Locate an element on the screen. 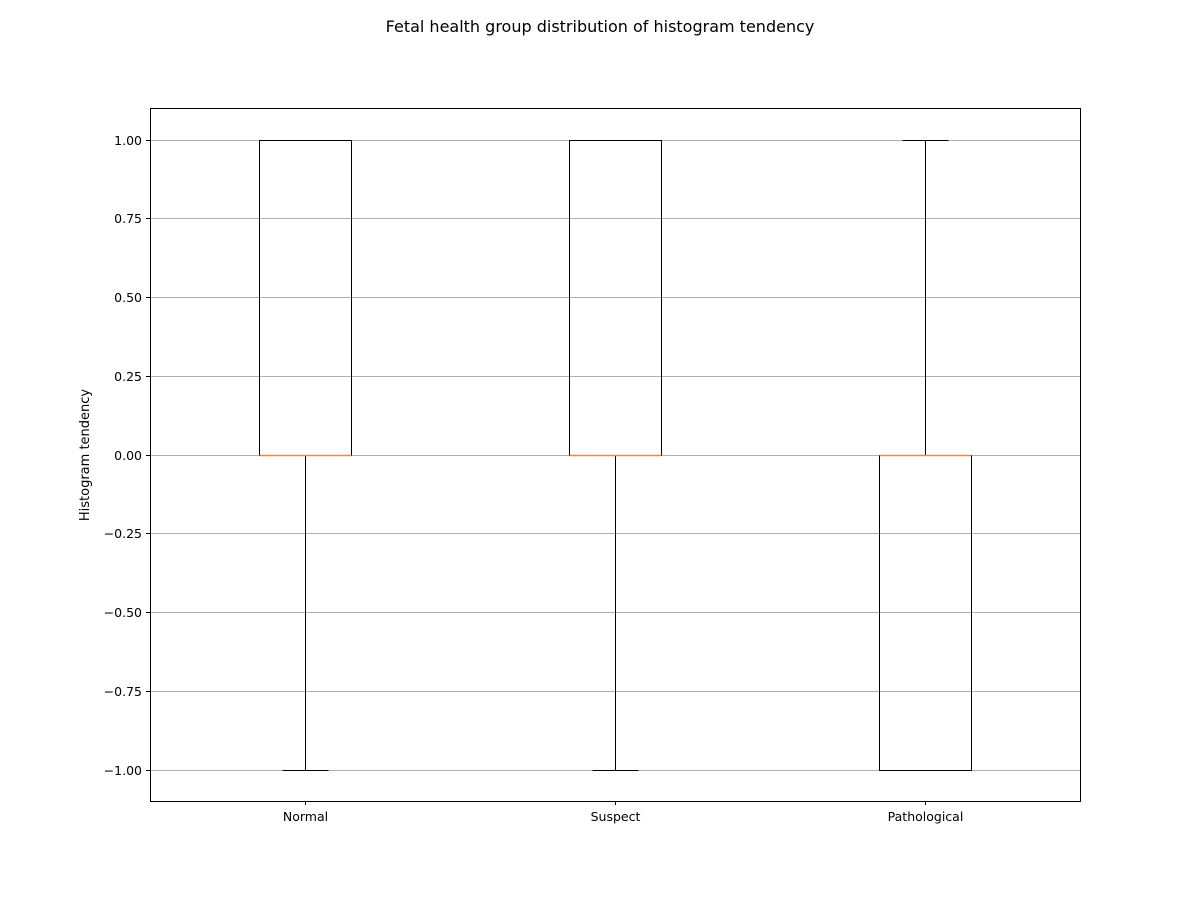  box-suspect is located at coordinates (615, 455).